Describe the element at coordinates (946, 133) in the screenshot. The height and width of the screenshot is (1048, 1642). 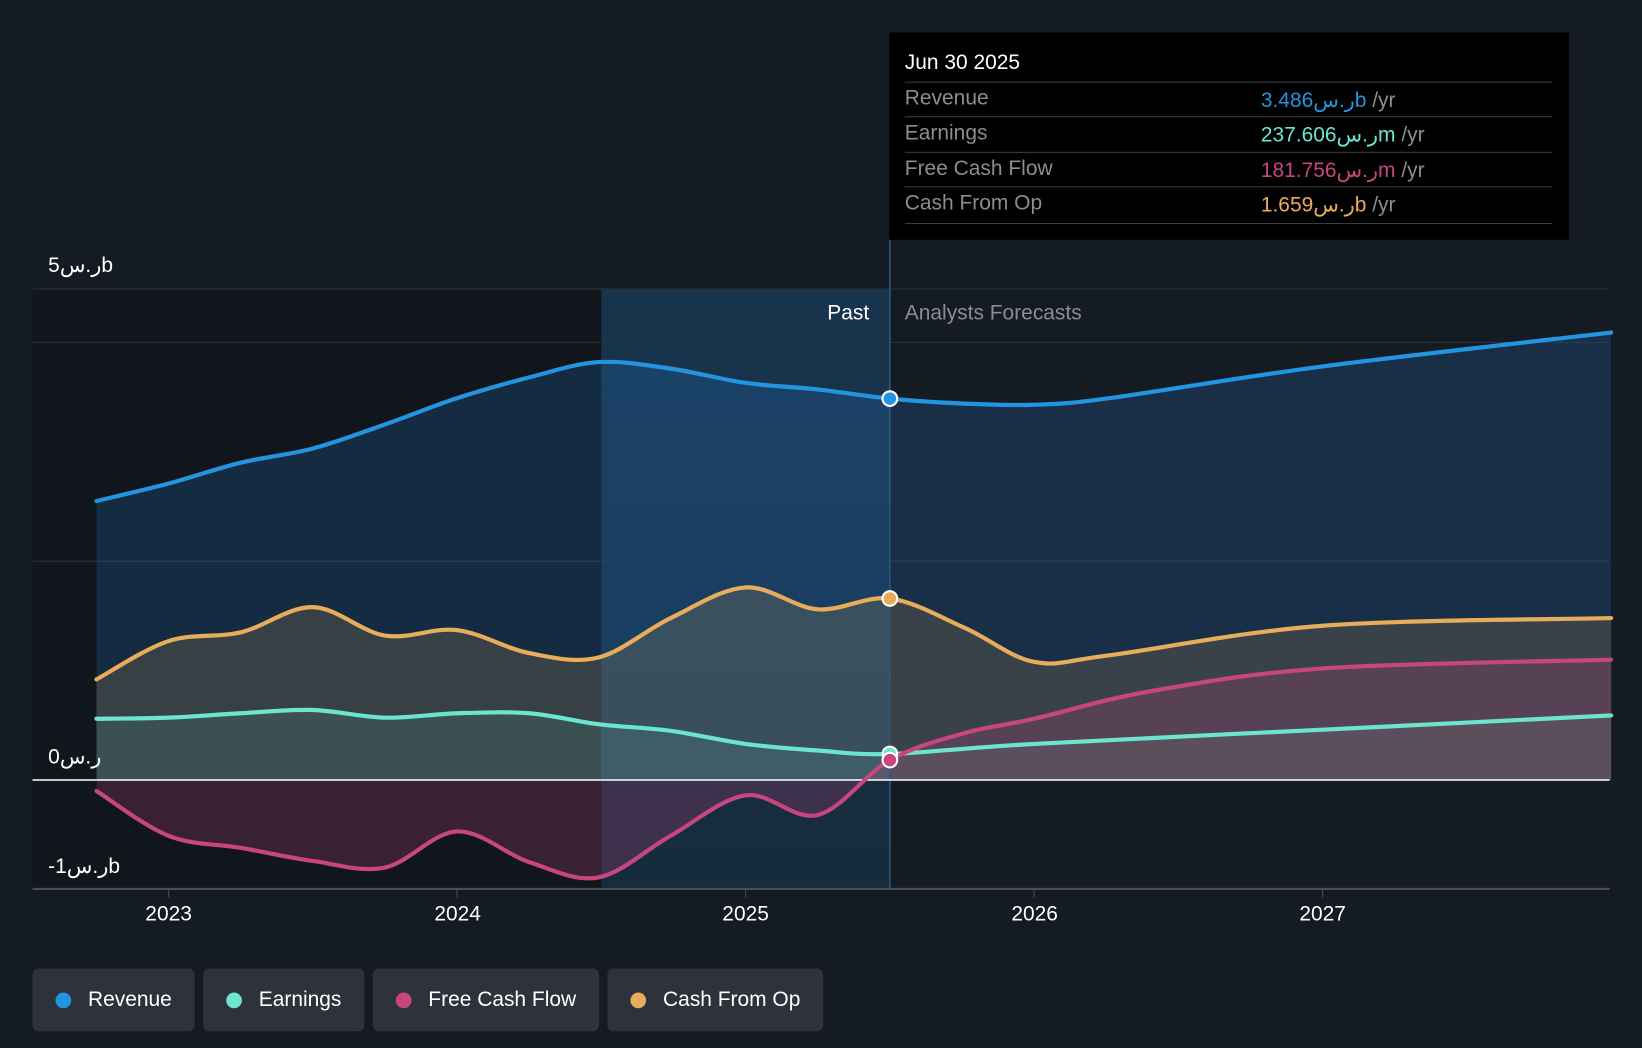
I see `tooltip-label: Earnings` at that location.